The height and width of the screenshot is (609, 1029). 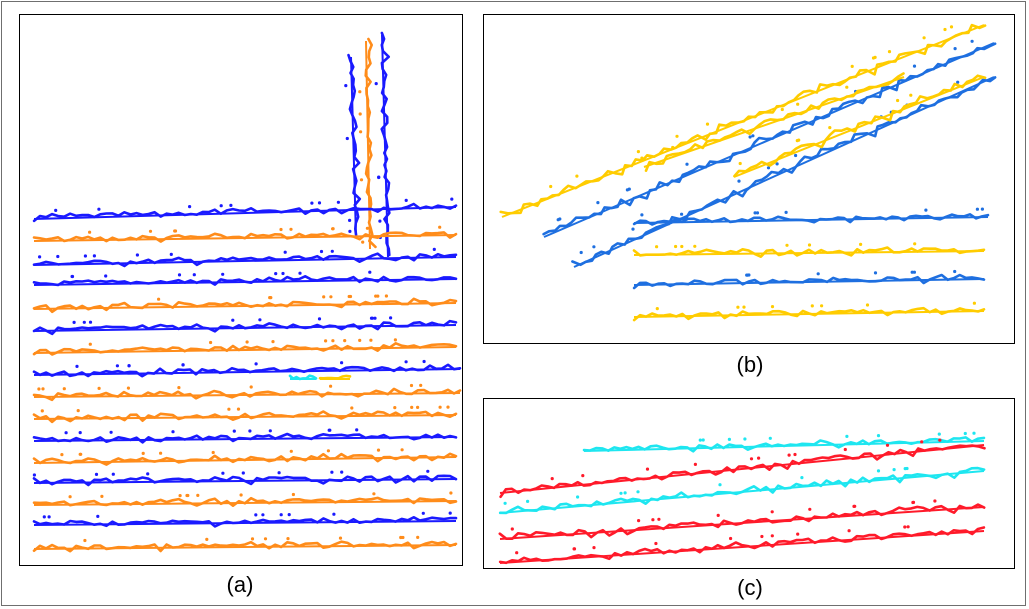 What do you see at coordinates (335, 377) in the screenshot?
I see `yellow-word` at bounding box center [335, 377].